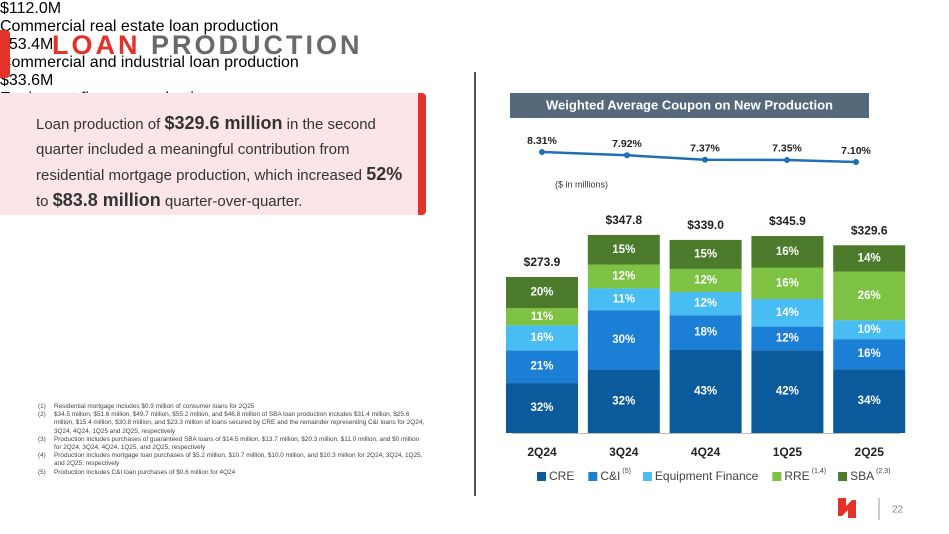 Image resolution: width=949 pixels, height=534 pixels. Describe the element at coordinates (542, 141) in the screenshot. I see `coupon-label: 8.31%` at that location.